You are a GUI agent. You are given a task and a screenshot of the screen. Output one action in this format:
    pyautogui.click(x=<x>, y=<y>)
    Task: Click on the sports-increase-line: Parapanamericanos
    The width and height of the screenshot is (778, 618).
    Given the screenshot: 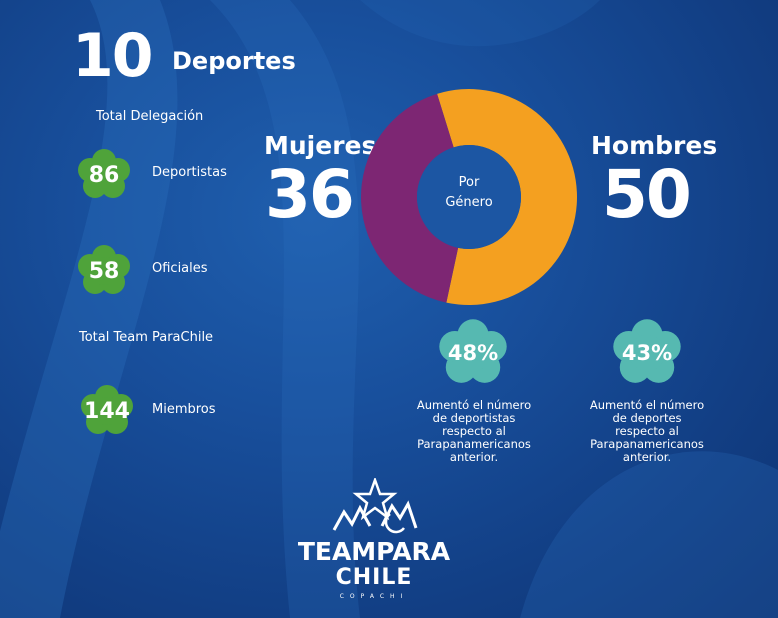 What is the action you would take?
    pyautogui.click(x=647, y=444)
    